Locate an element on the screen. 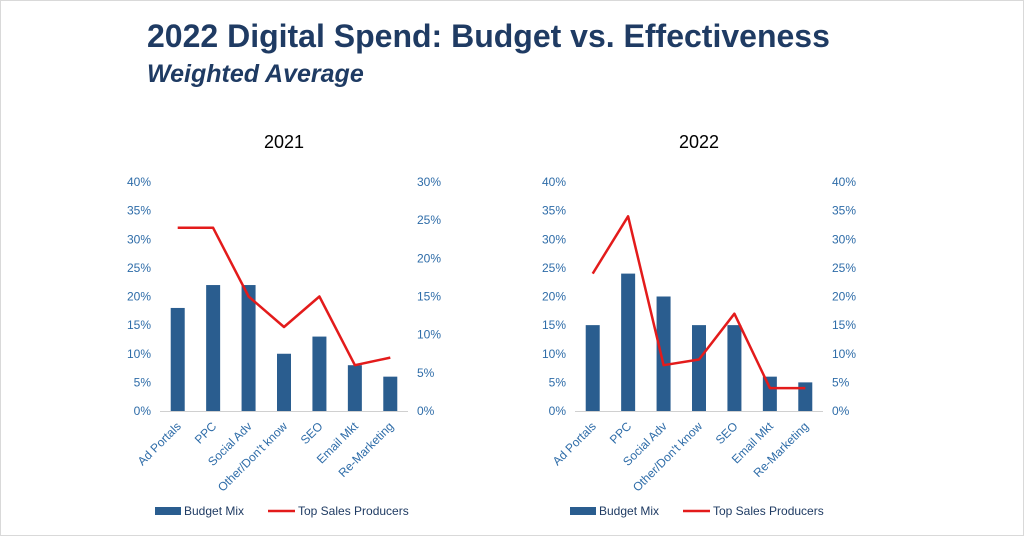 This screenshot has height=536, width=1024. chart-title: 2022 is located at coordinates (699, 142).